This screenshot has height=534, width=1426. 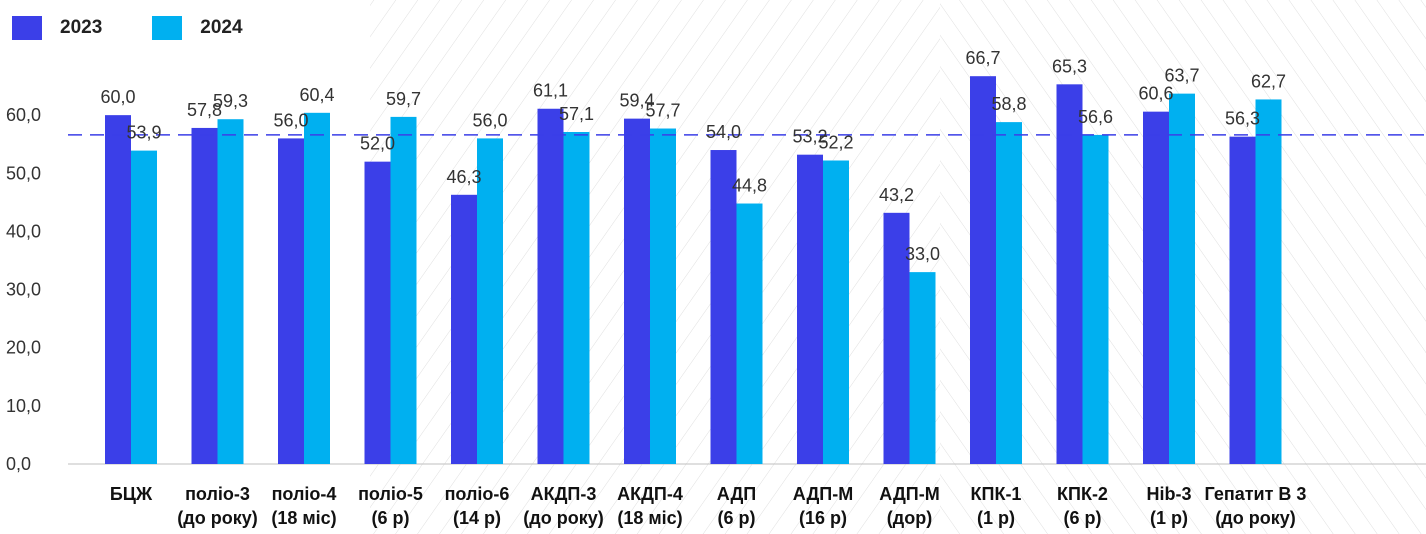 I want to click on data-label-2023: 60,0, so click(x=117, y=97).